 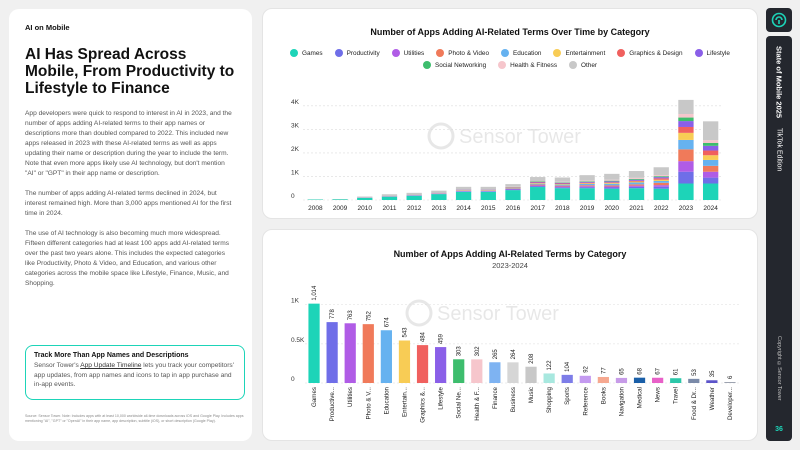 What do you see at coordinates (47, 27) in the screenshot?
I see `section-label: AI on Mobile` at bounding box center [47, 27].